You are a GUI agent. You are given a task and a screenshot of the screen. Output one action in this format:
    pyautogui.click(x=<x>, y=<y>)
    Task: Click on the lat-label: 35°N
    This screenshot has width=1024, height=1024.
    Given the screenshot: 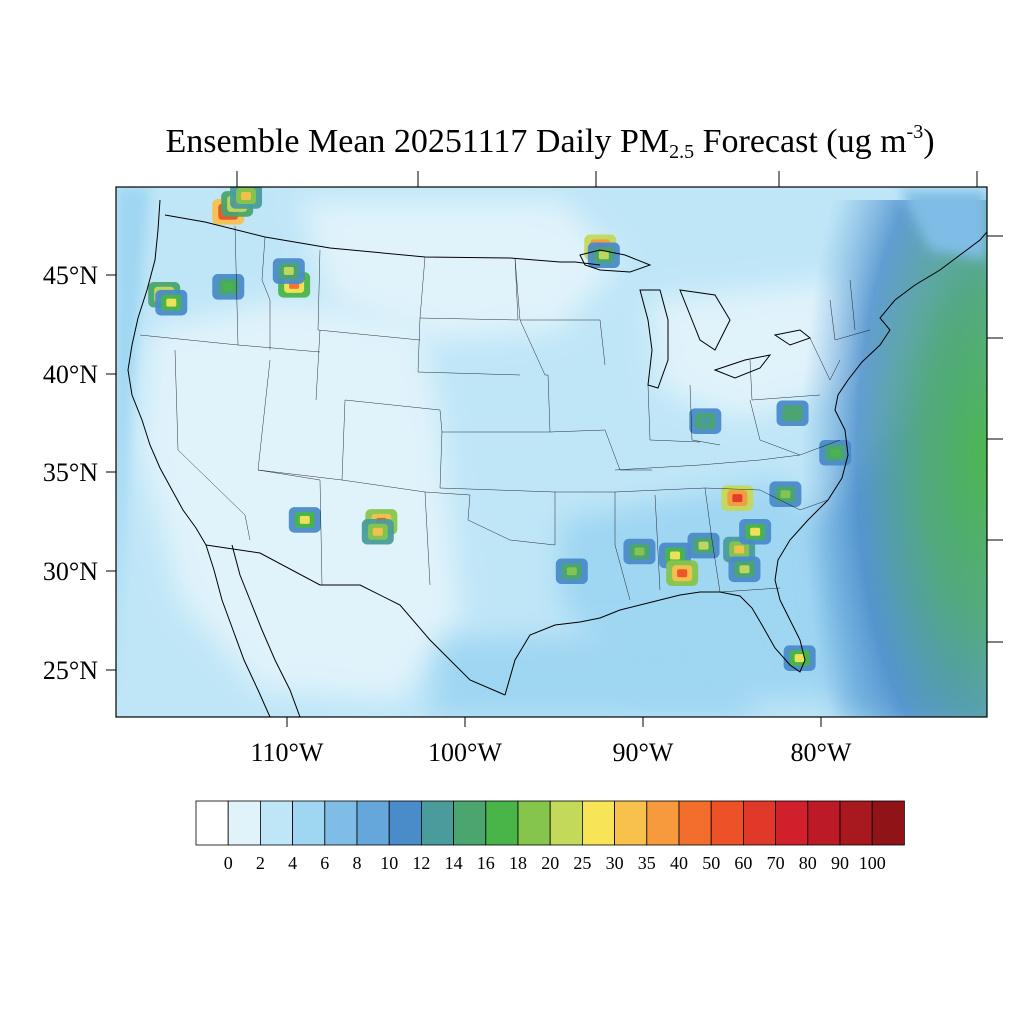 What is the action you would take?
    pyautogui.click(x=70, y=472)
    